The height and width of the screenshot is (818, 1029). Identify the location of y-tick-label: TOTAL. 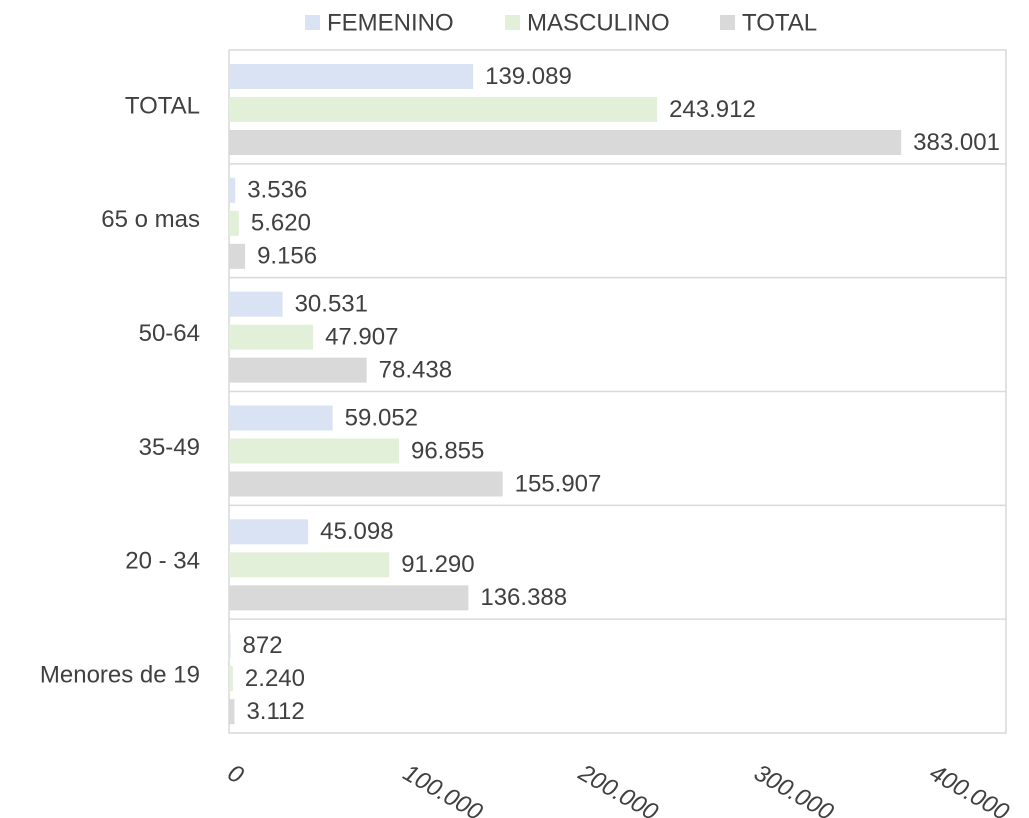
(162, 105).